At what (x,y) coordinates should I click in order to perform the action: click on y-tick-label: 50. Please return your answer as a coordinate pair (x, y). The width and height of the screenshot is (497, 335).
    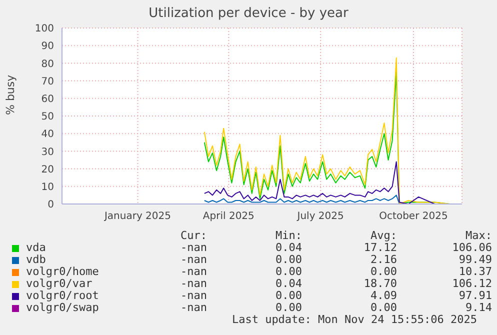
    Looking at the image, I should click on (47, 117).